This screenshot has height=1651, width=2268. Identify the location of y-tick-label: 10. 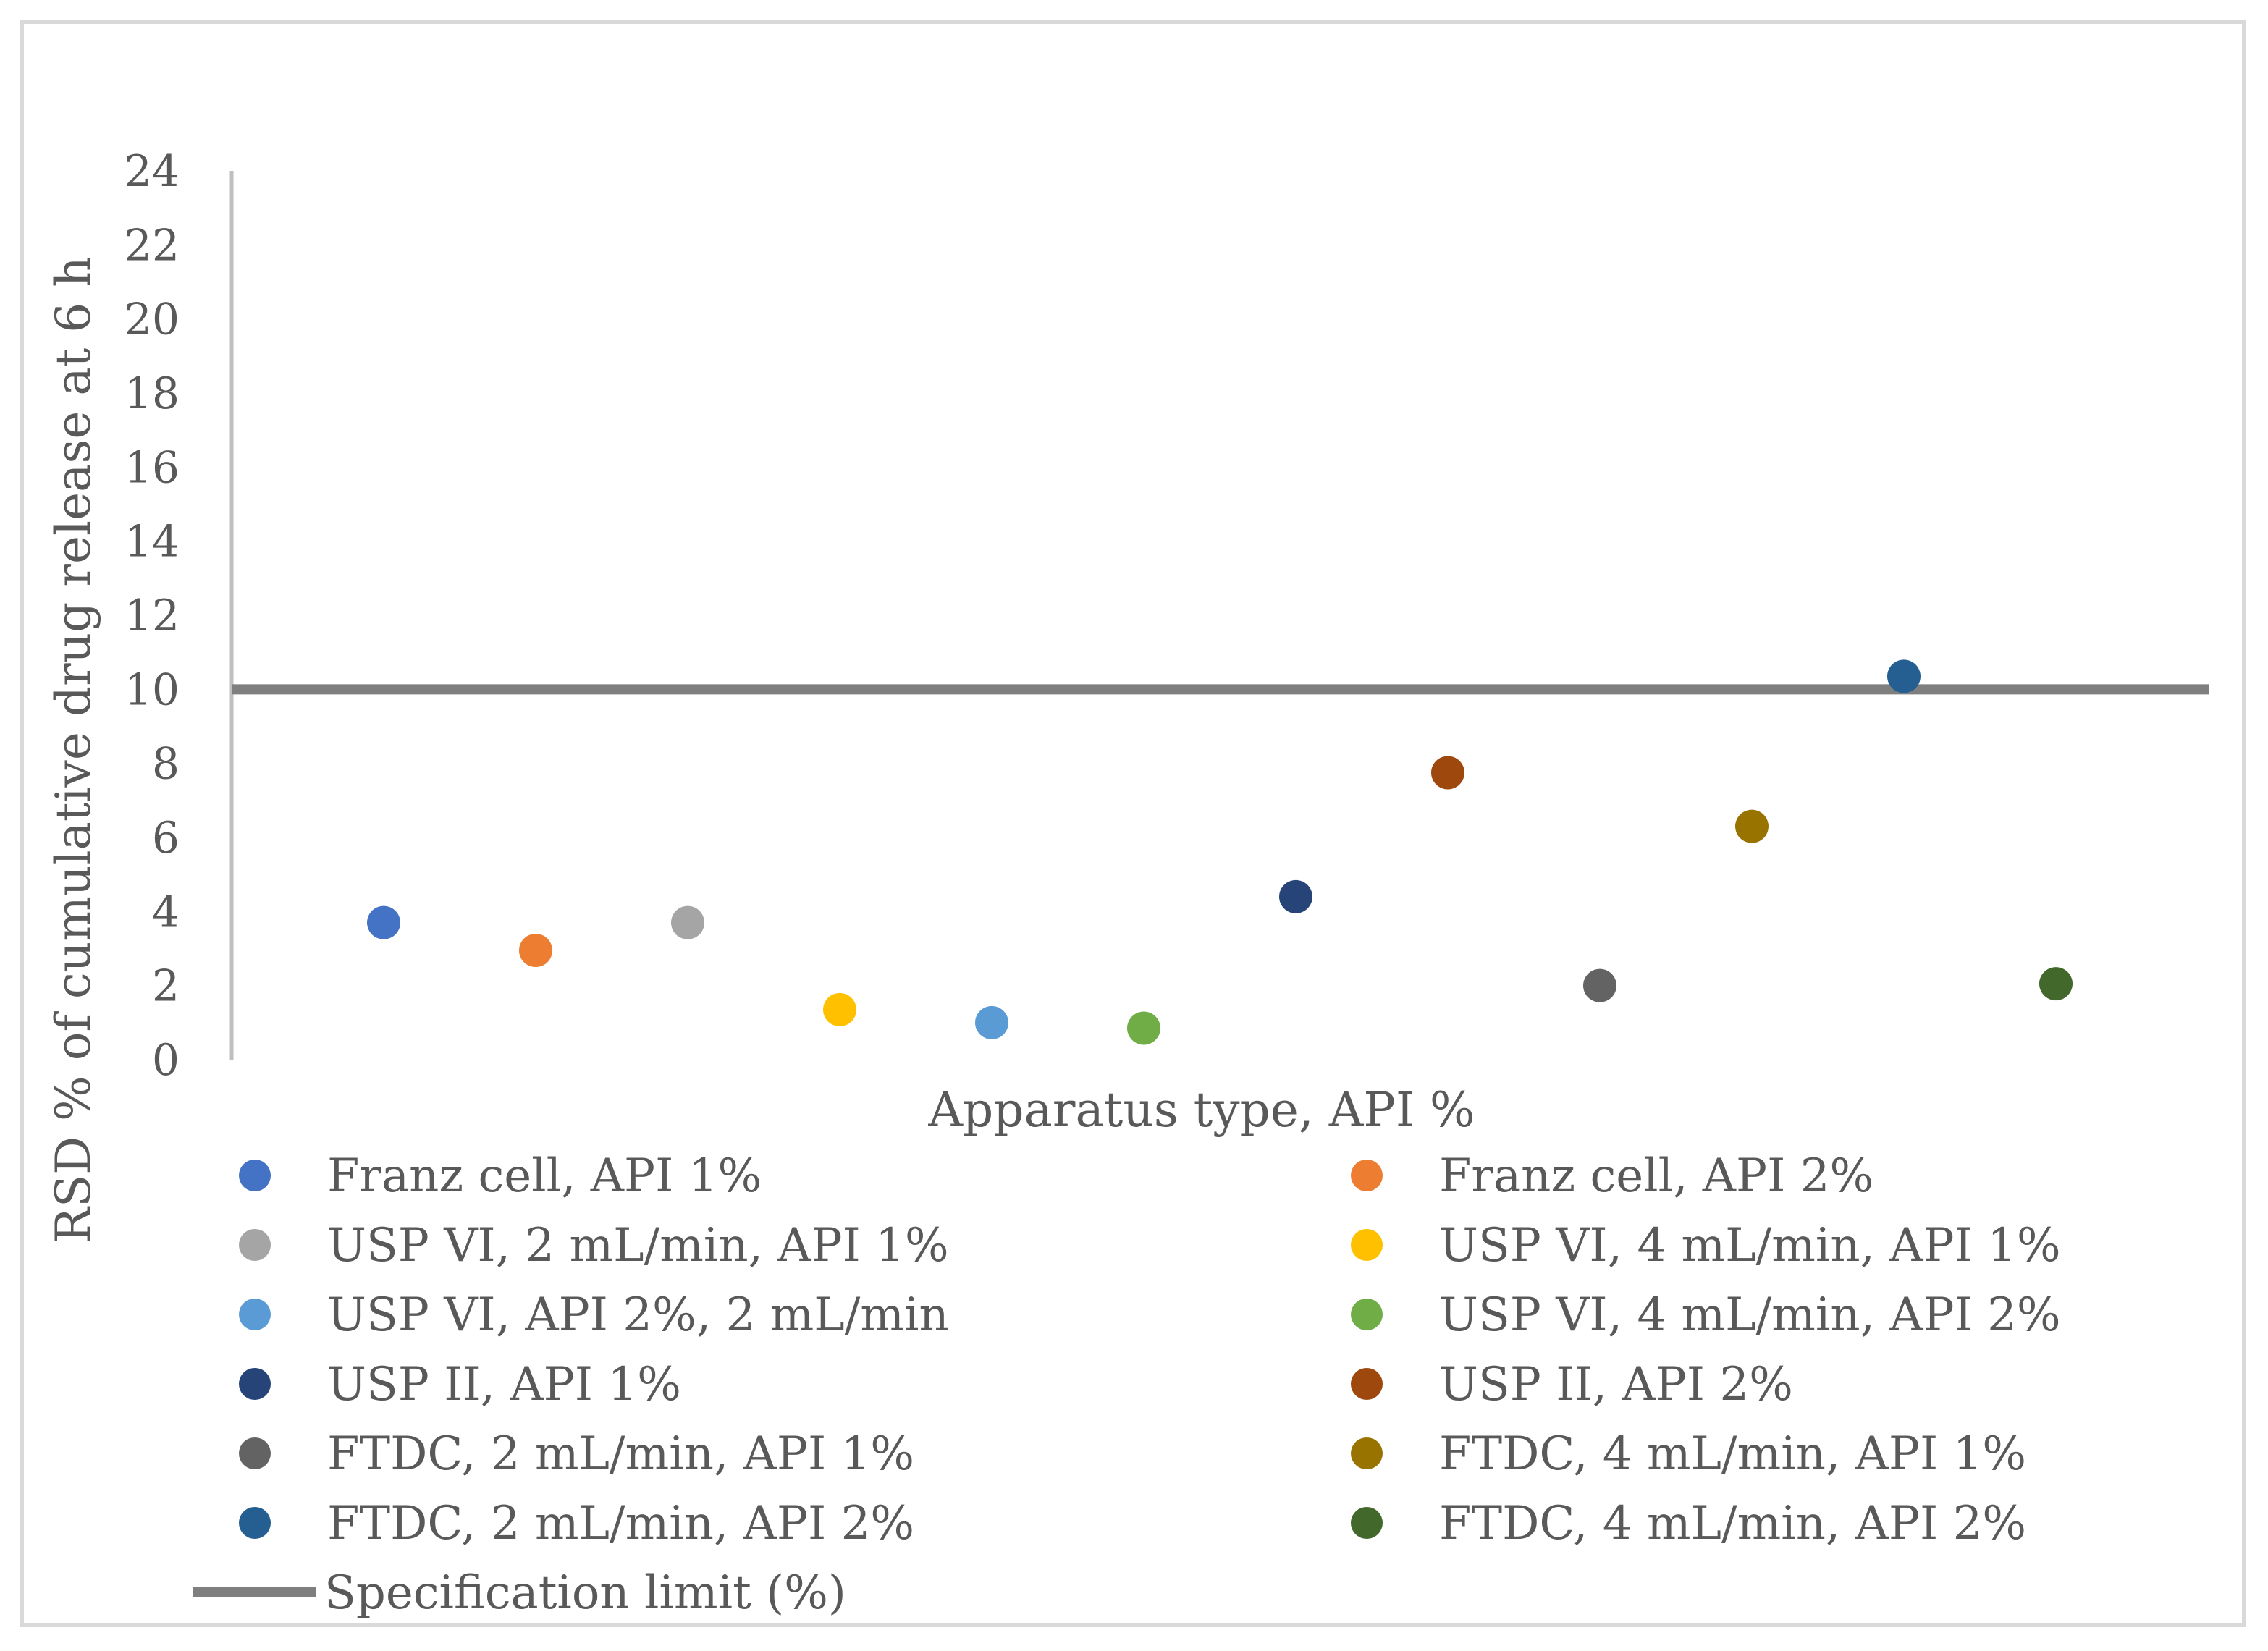
(152, 690).